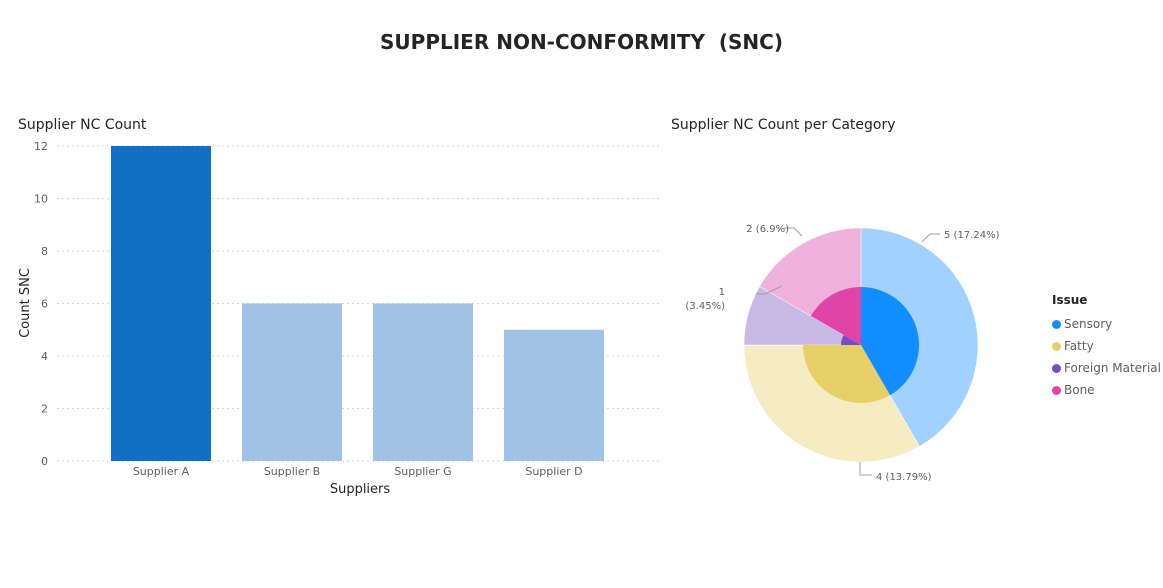  What do you see at coordinates (972, 235) in the screenshot?
I see `pie-data-label: 5 (17.24%)` at bounding box center [972, 235].